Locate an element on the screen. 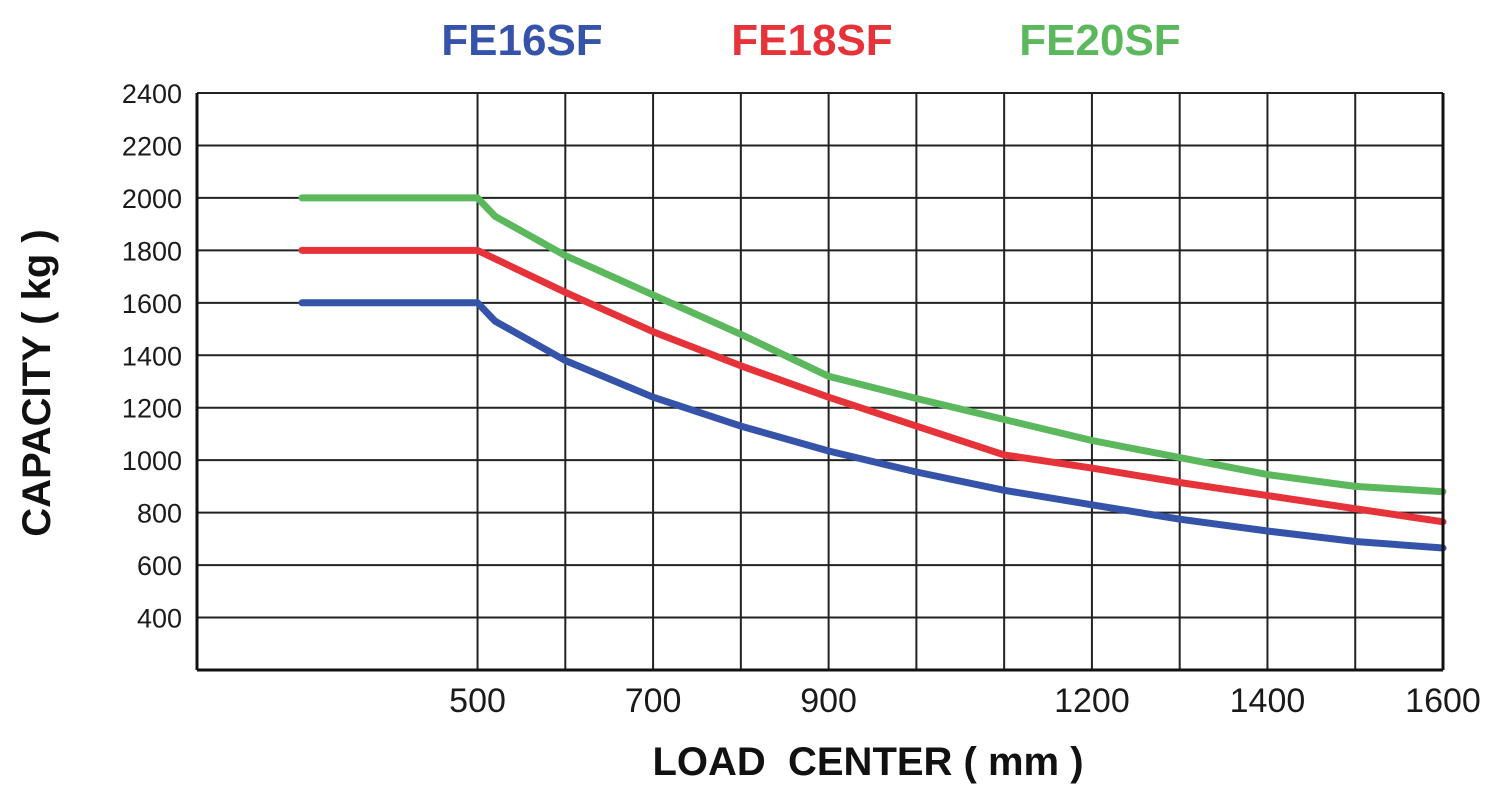 This screenshot has width=1487, height=785. x-tick-labels: 500 700 900 1200 1400 1600 is located at coordinates (965, 701).